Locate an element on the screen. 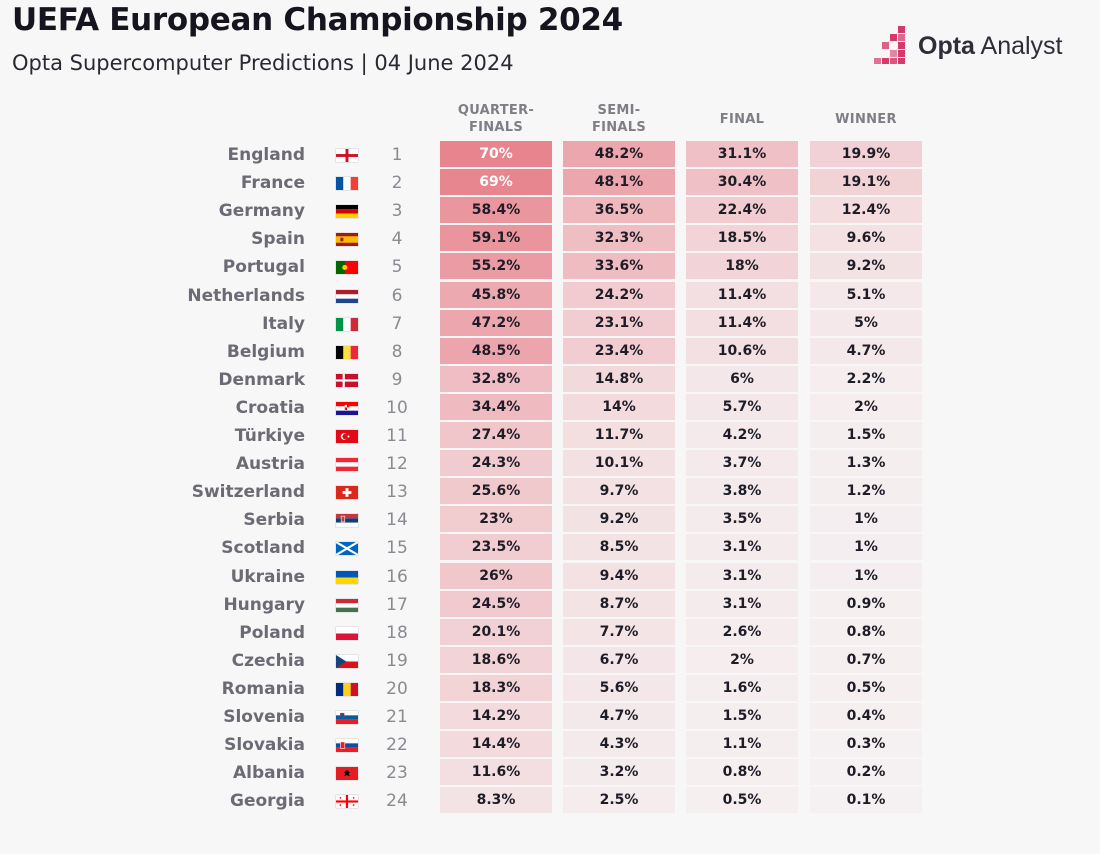  cell-sf: 5.6% is located at coordinates (619, 687).